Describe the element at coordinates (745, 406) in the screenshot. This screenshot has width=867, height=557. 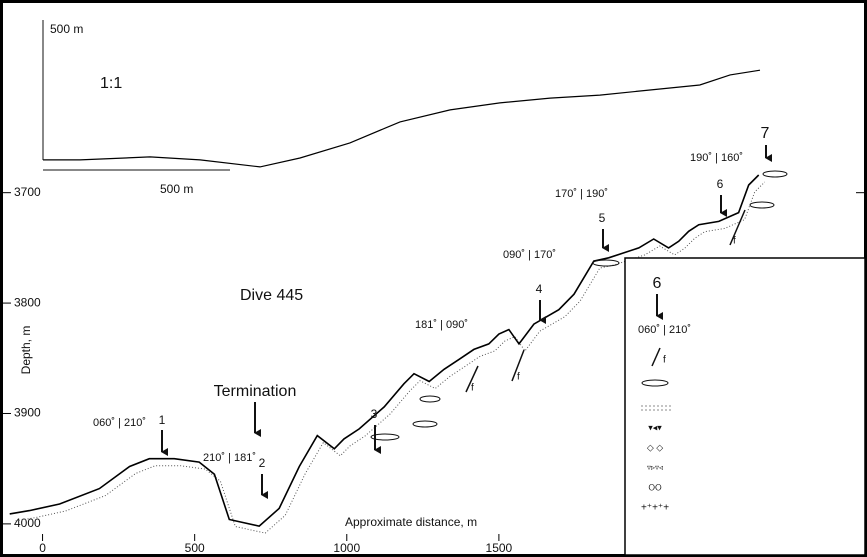
I see `legend: 6 060˚ | 210˚ f ▾◂▾ ◇ ◇ ▿▹▿◃ ଠଠ +⁺+⁺+` at that location.